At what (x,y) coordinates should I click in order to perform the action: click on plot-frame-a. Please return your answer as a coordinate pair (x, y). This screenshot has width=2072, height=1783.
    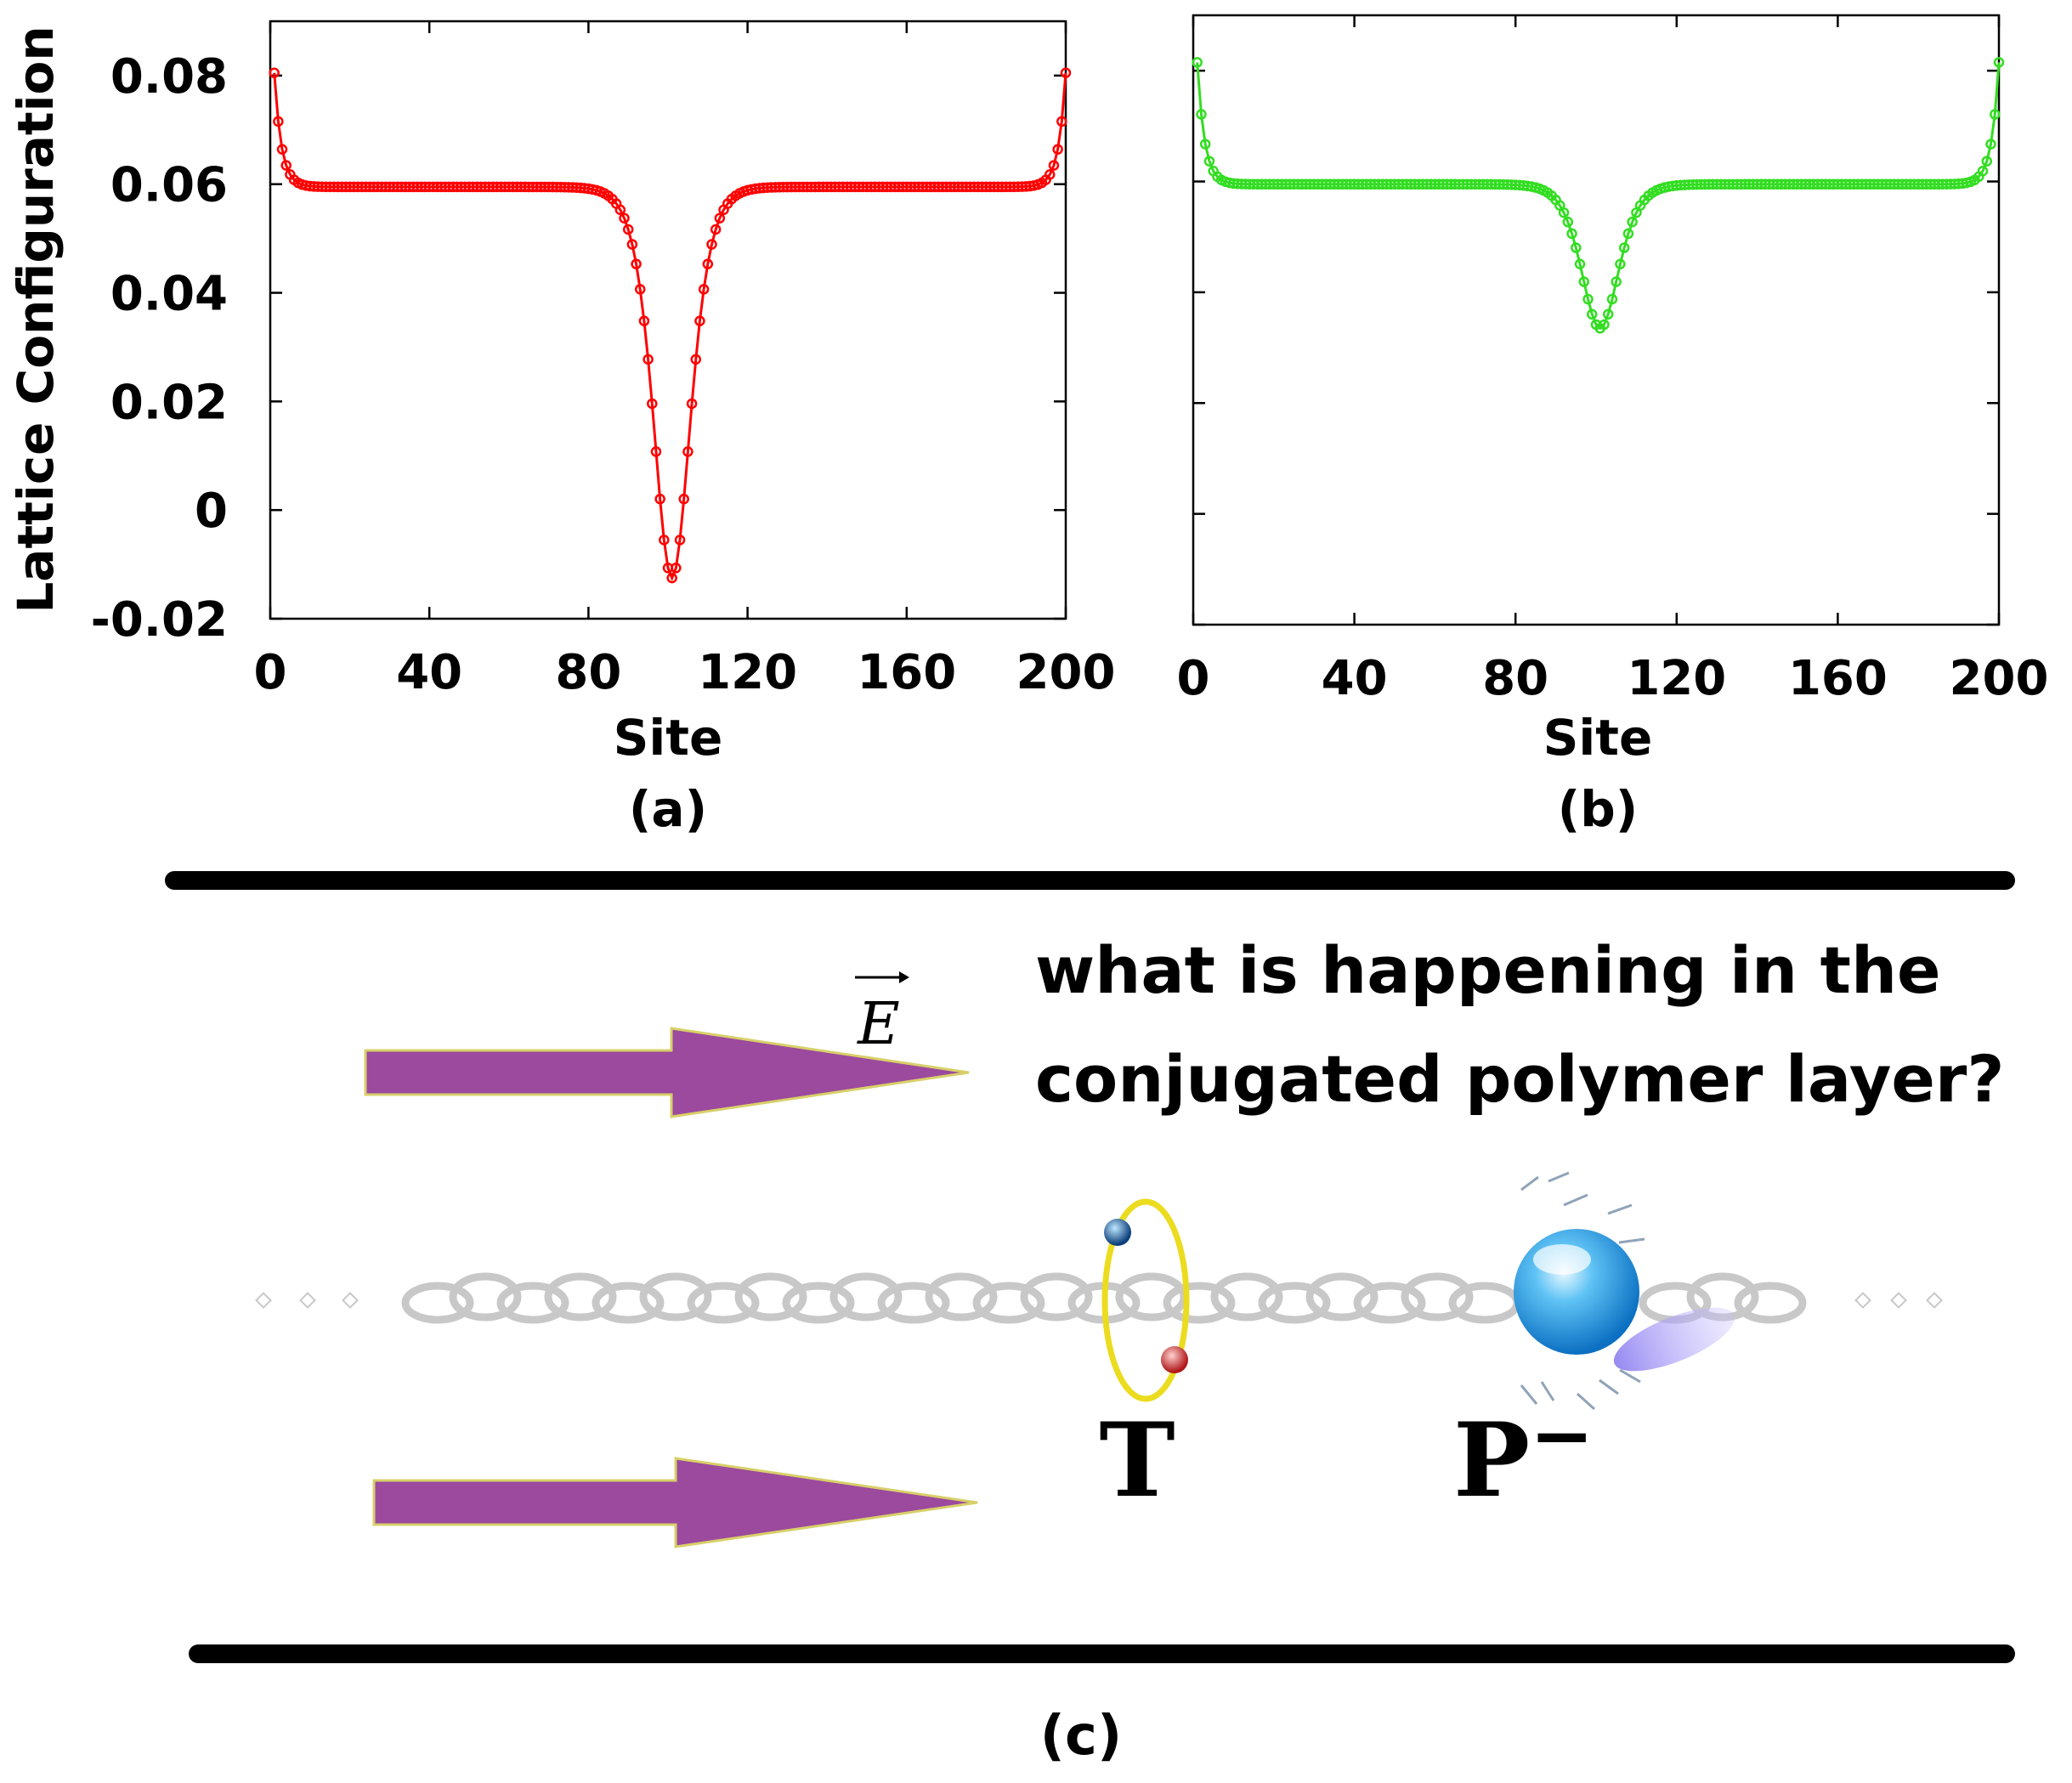
    Looking at the image, I should click on (668, 320).